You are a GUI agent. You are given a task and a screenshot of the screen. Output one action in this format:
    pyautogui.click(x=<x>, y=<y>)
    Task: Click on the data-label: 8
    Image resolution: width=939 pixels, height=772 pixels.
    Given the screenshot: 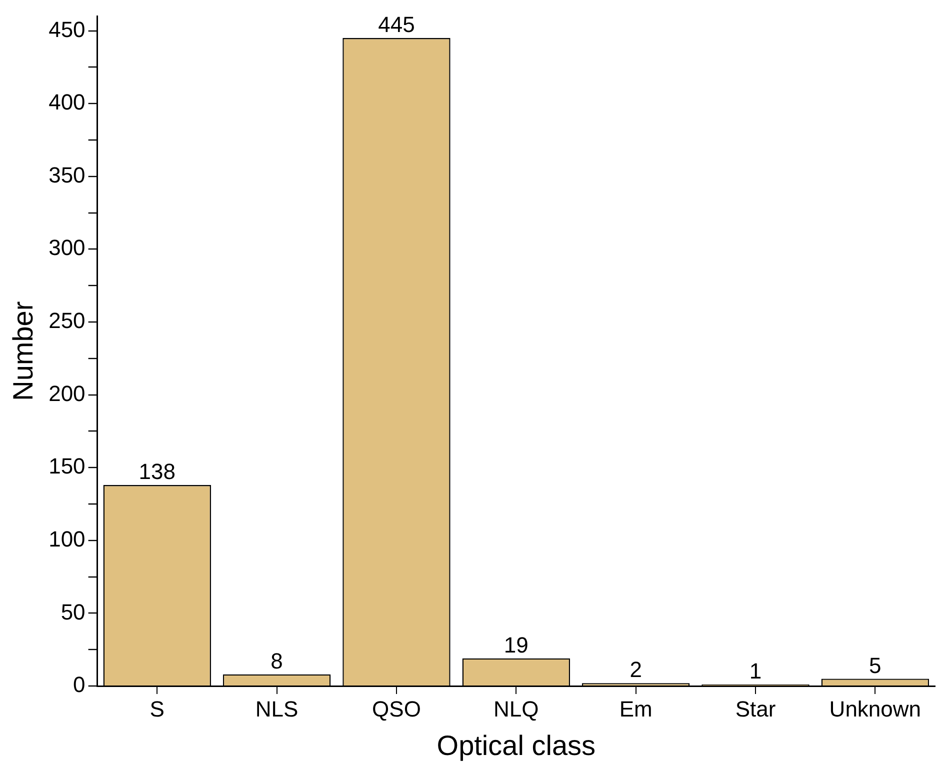 What is the action you would take?
    pyautogui.click(x=276, y=661)
    